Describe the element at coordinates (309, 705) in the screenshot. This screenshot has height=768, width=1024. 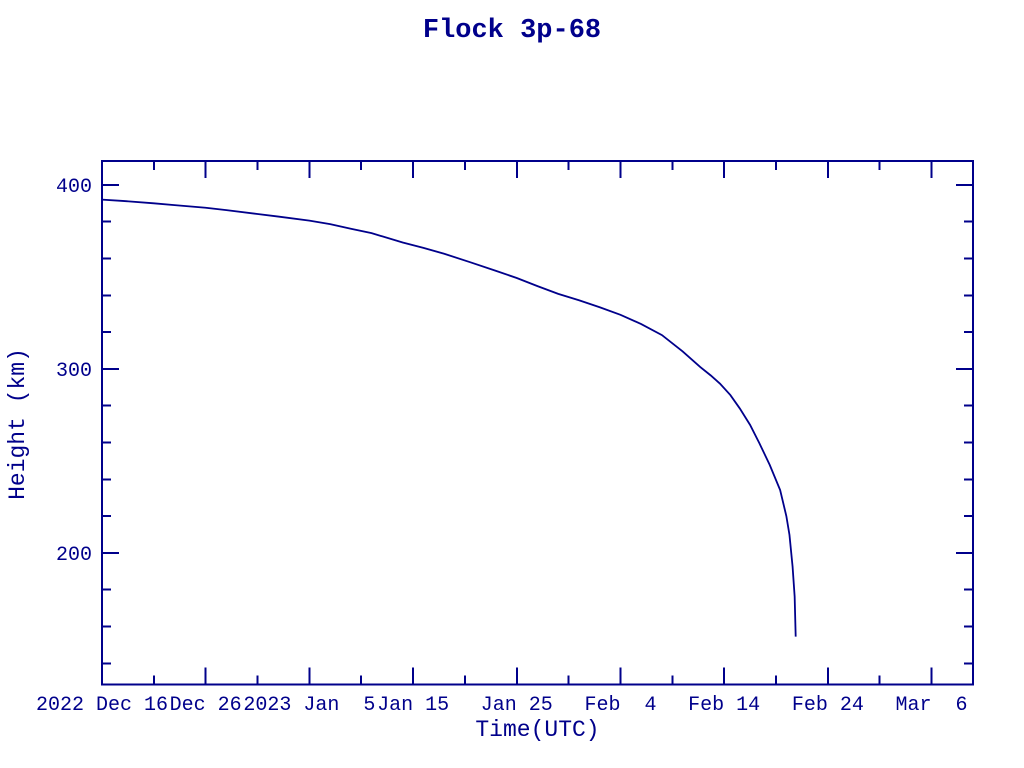
I see `x-tick-label: 2023 Jan 5` at that location.